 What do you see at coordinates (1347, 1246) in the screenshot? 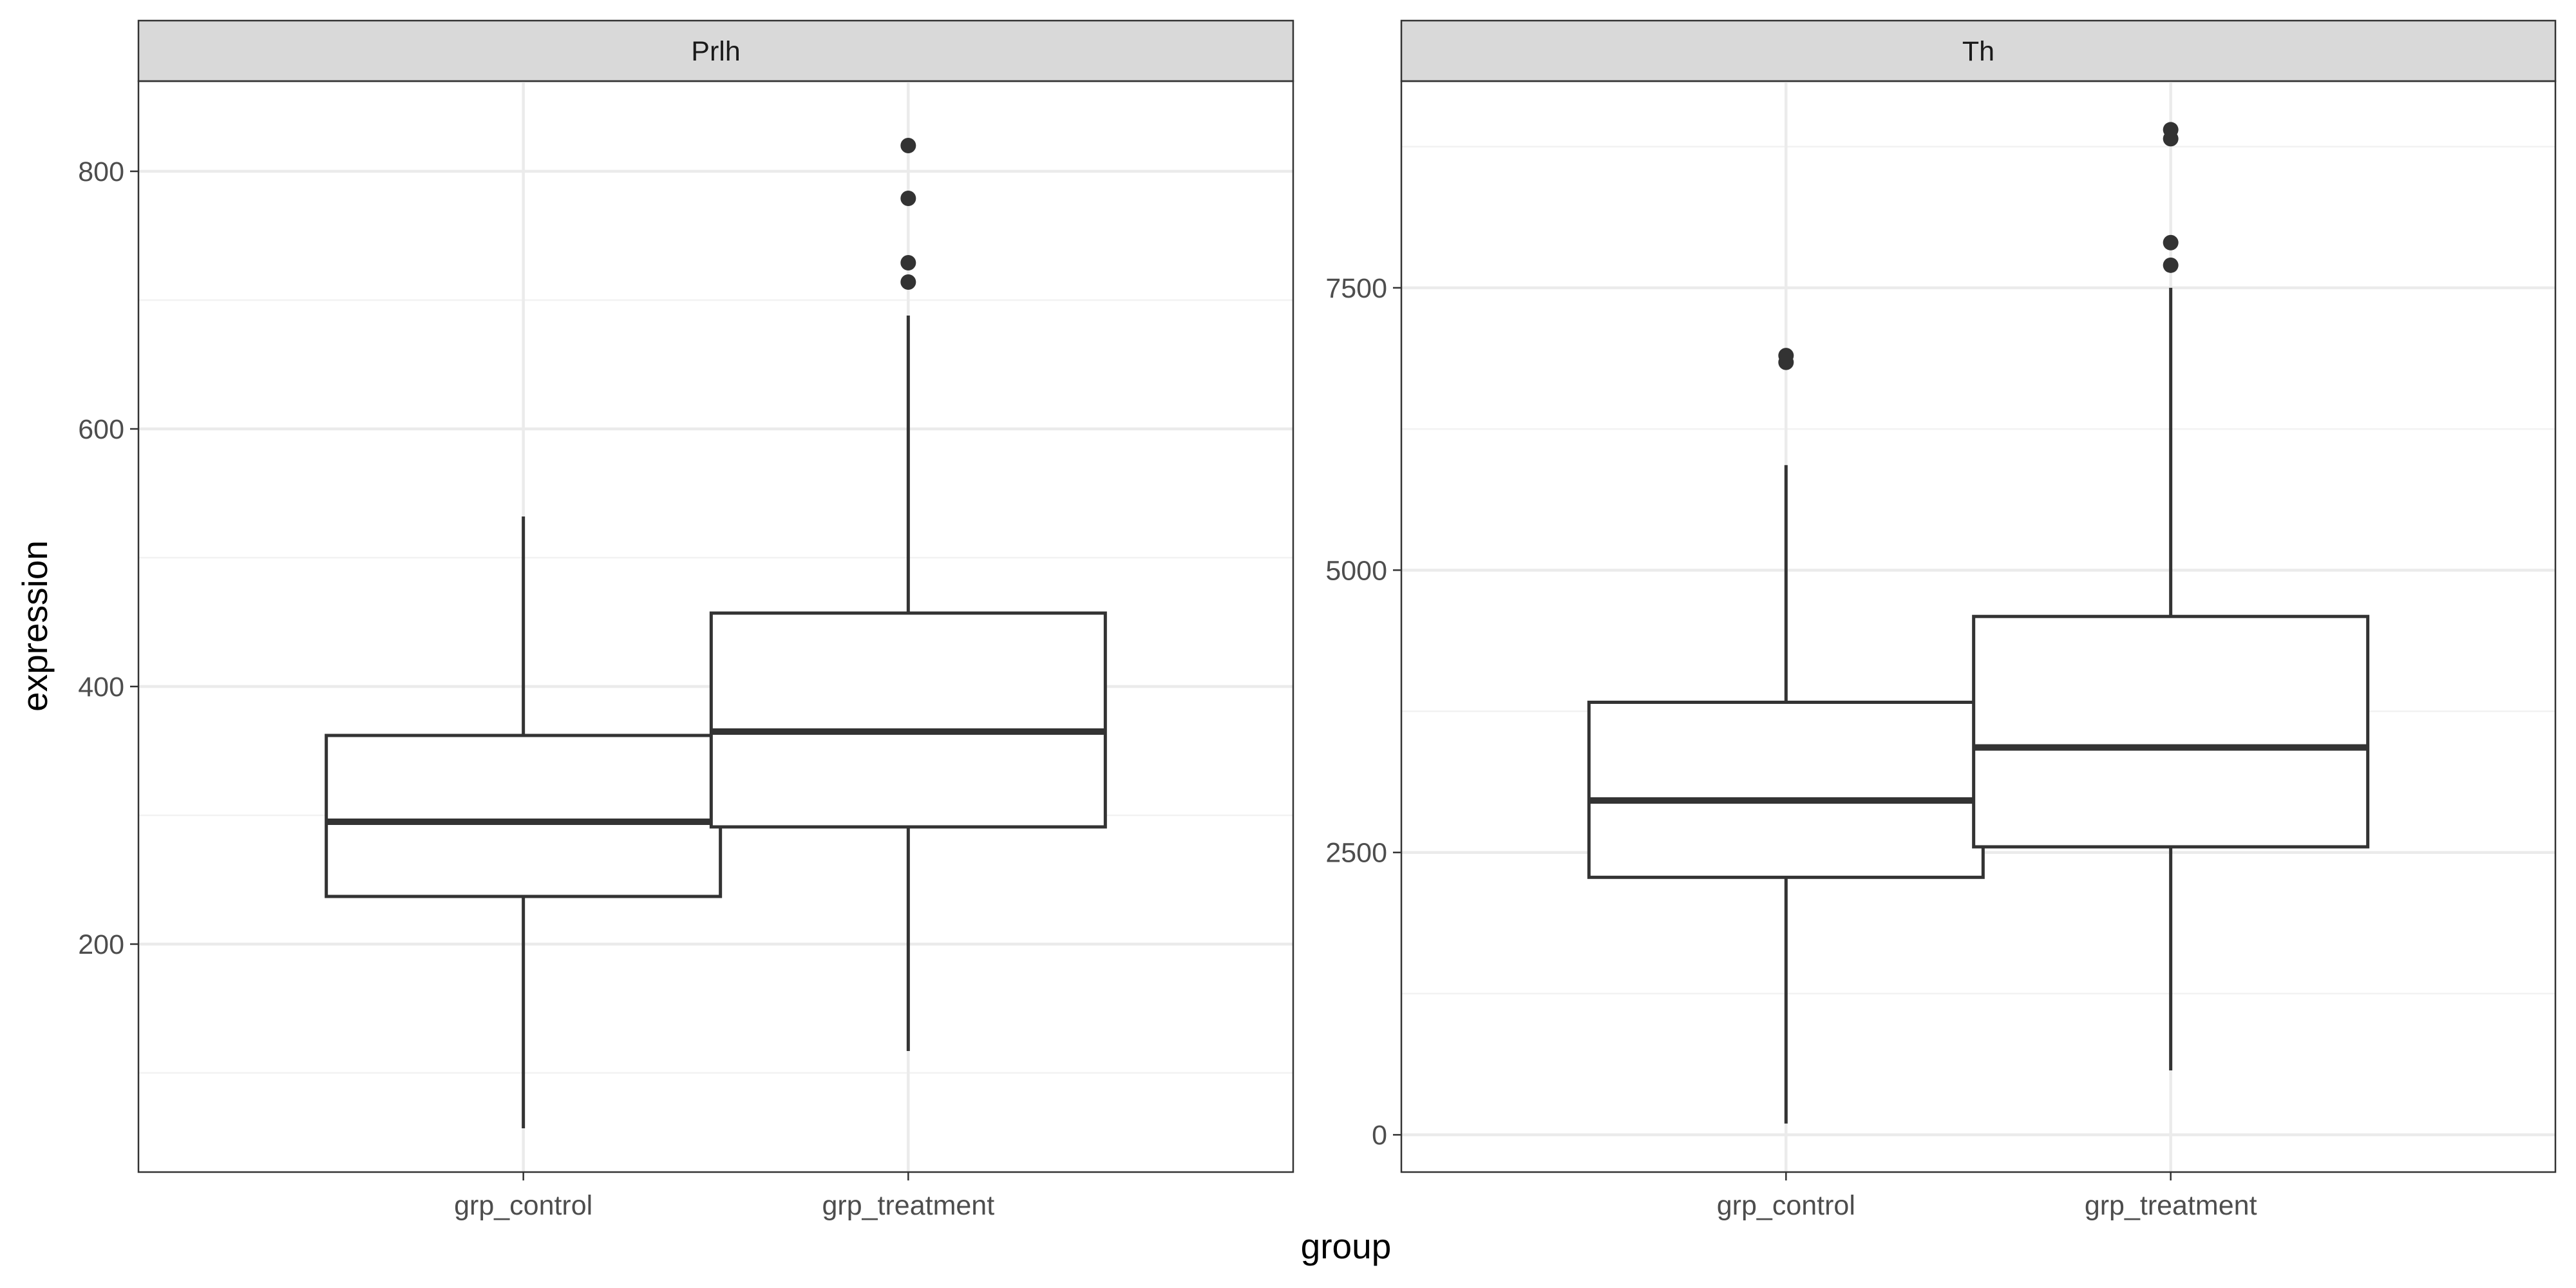
I see `x-axis-title: group` at bounding box center [1347, 1246].